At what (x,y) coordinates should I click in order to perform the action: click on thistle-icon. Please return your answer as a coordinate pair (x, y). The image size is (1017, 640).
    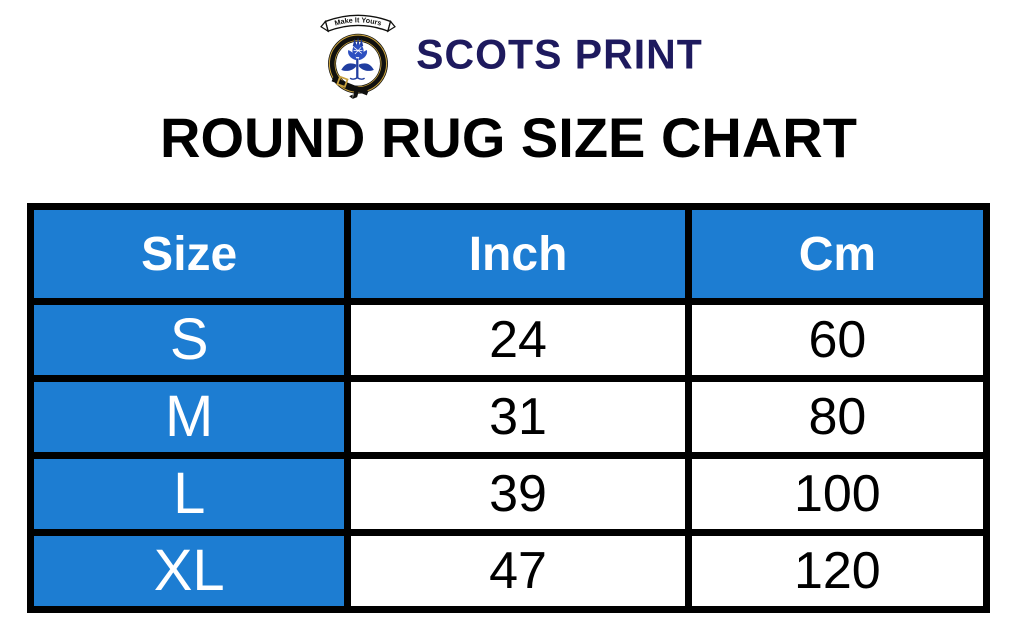
    Looking at the image, I should click on (358, 58).